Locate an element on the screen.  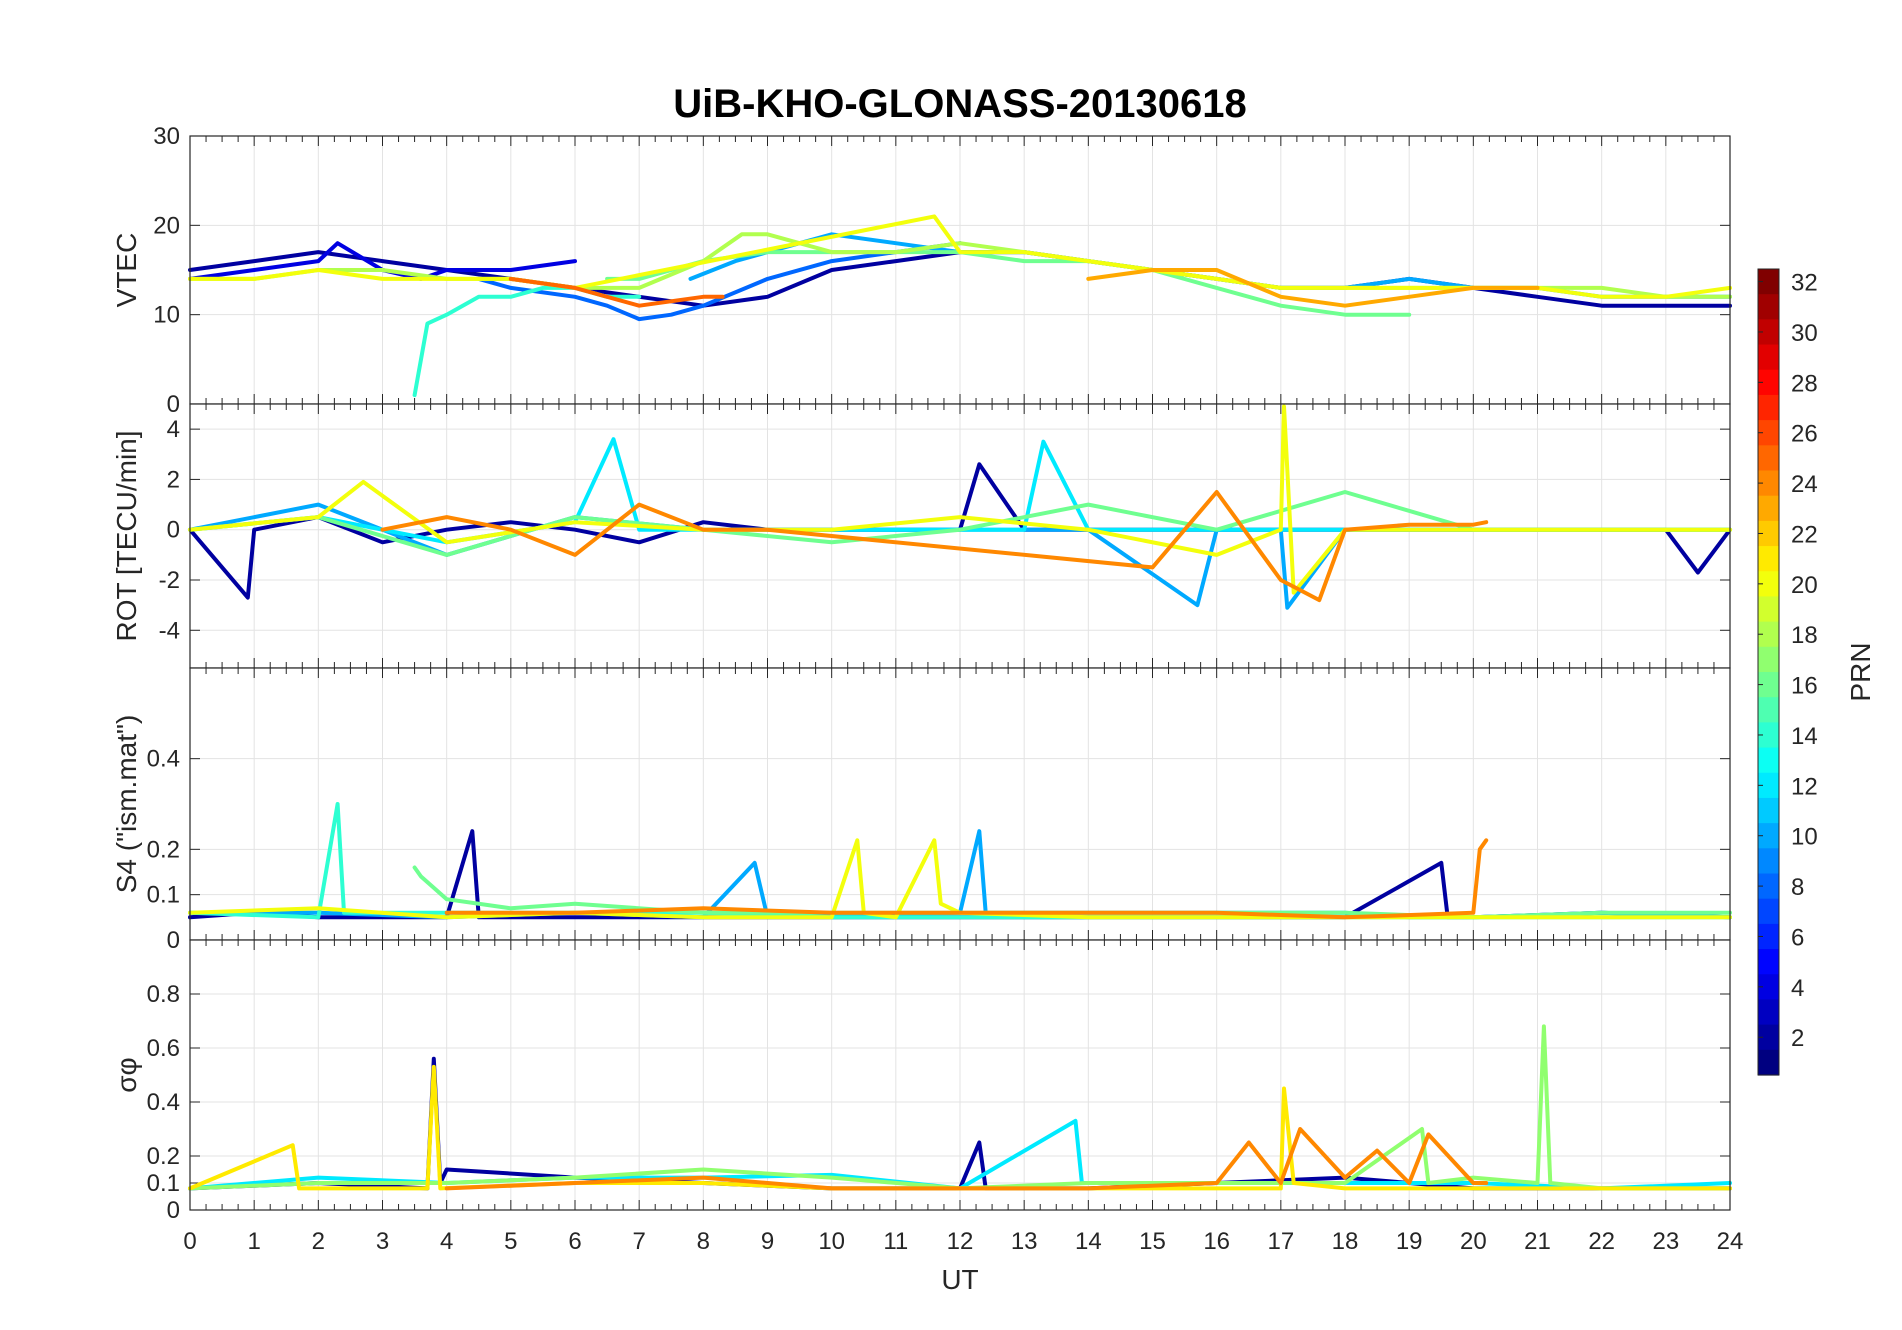
x-tick-label: 10 is located at coordinates (831, 1241).